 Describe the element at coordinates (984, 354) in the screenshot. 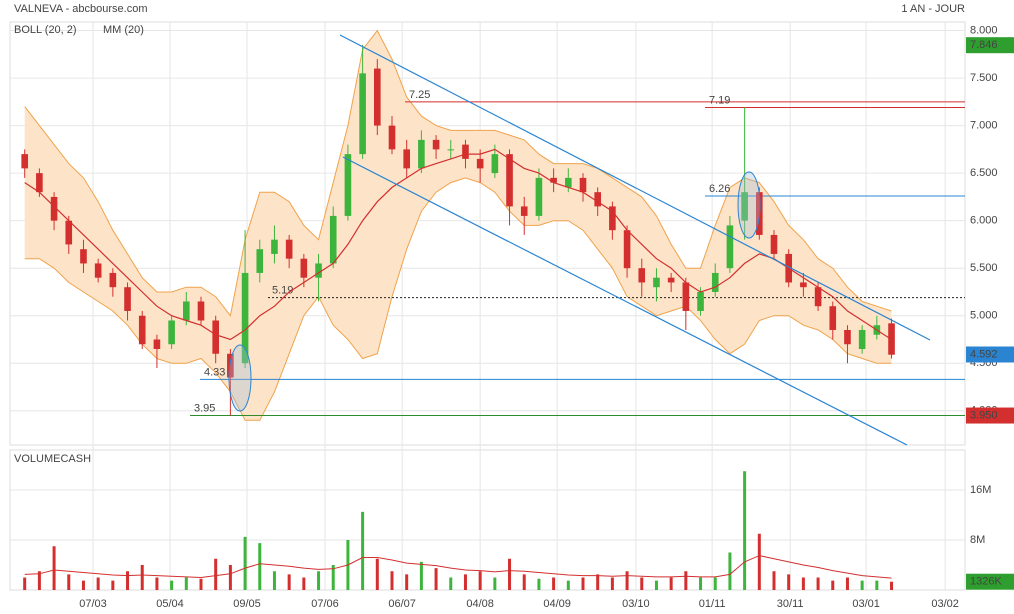

I see `price-label: 4.592` at that location.